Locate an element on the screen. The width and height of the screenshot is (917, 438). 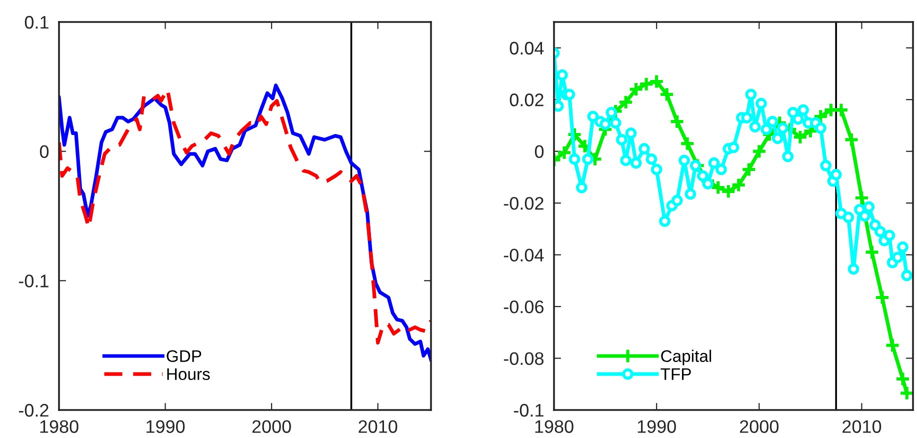
legend-label: Capital is located at coordinates (686, 358).